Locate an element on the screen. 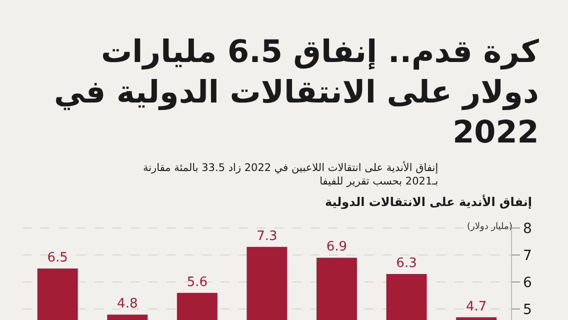 This screenshot has height=320, width=568. data-label: 6.3 is located at coordinates (406, 263).